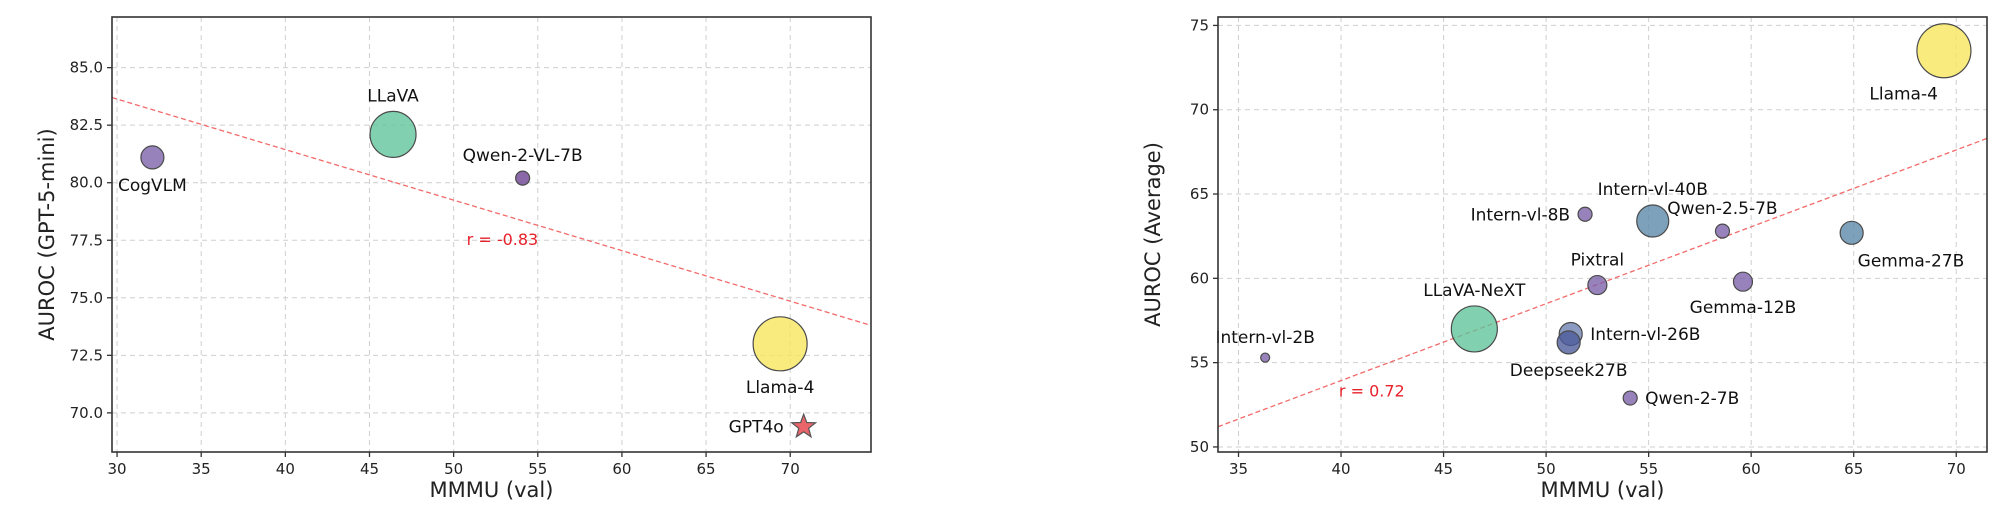 Image resolution: width=2006 pixels, height=506 pixels. I want to click on y-tick-label: 65, so click(1199, 194).